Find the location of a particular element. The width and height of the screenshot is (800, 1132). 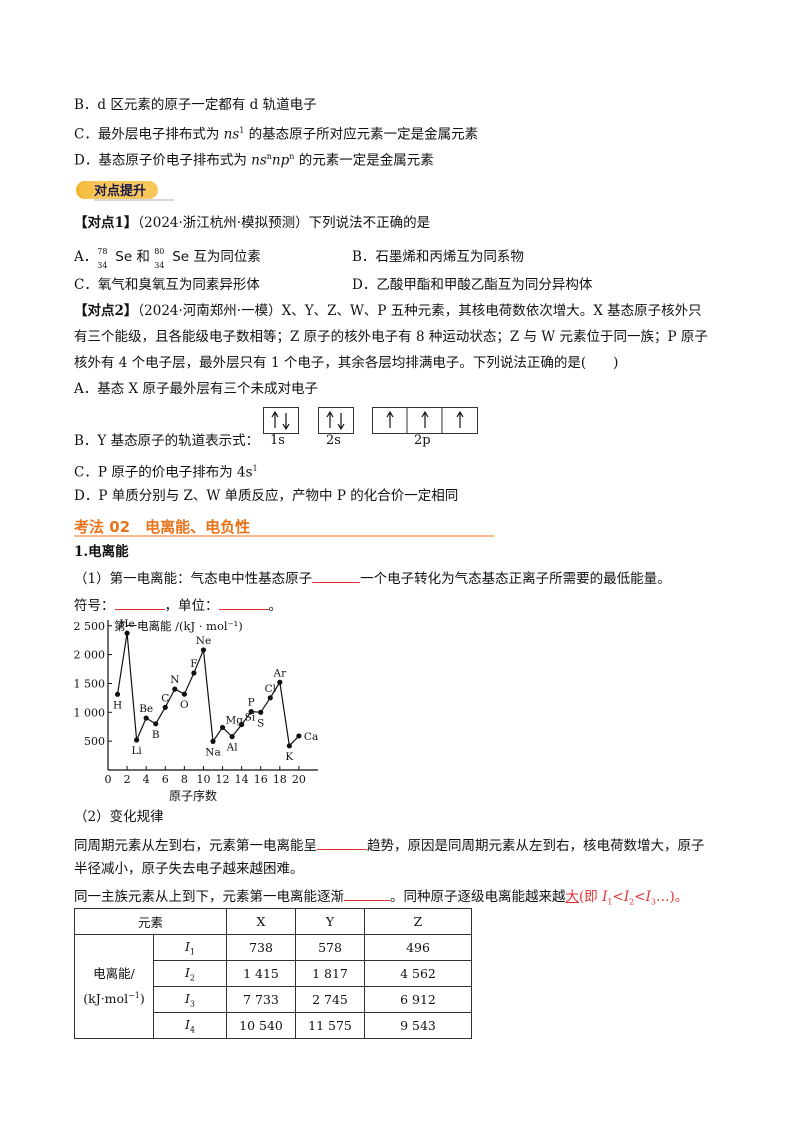

q1-option-c: C．氧气和臭氧互为同素异形体 is located at coordinates (167, 285).